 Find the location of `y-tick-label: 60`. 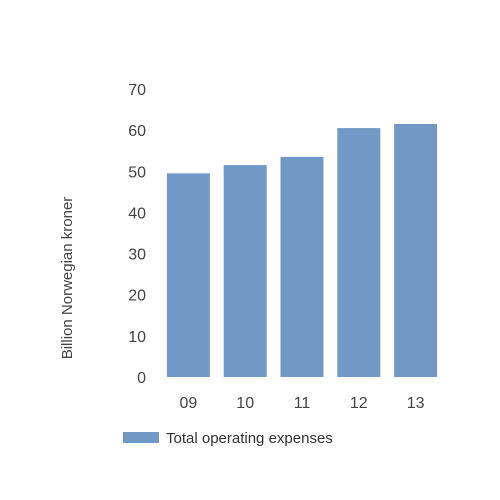

y-tick-label: 60 is located at coordinates (137, 131).